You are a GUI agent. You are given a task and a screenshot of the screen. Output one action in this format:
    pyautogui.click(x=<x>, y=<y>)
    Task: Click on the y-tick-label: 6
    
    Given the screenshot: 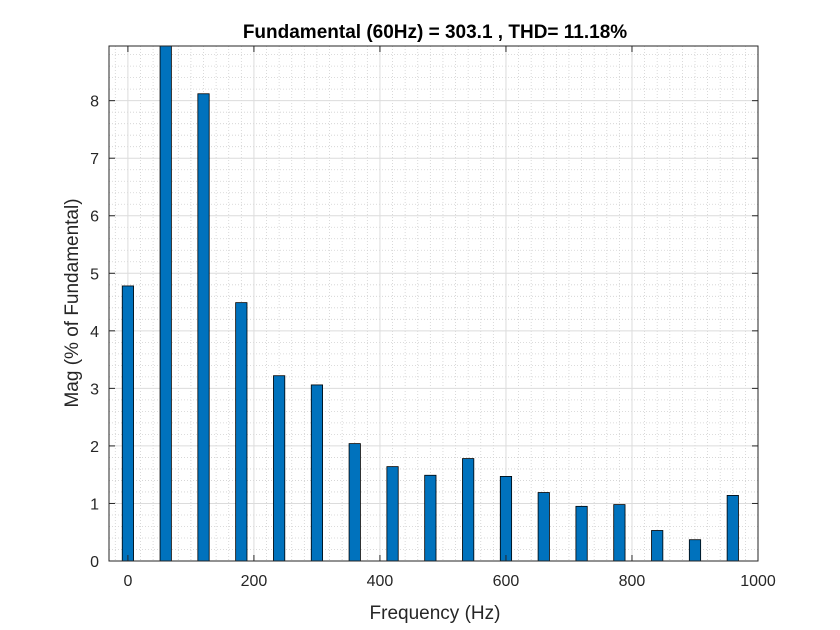 What is the action you would take?
    pyautogui.click(x=94, y=217)
    